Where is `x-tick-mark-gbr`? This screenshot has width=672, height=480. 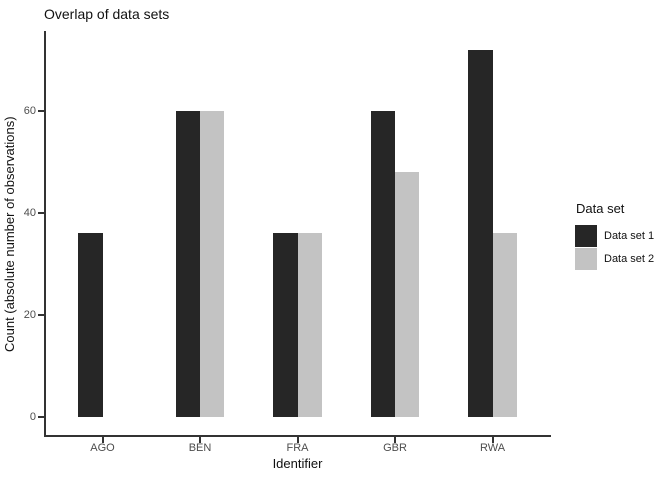 x-tick-mark-gbr is located at coordinates (395, 440).